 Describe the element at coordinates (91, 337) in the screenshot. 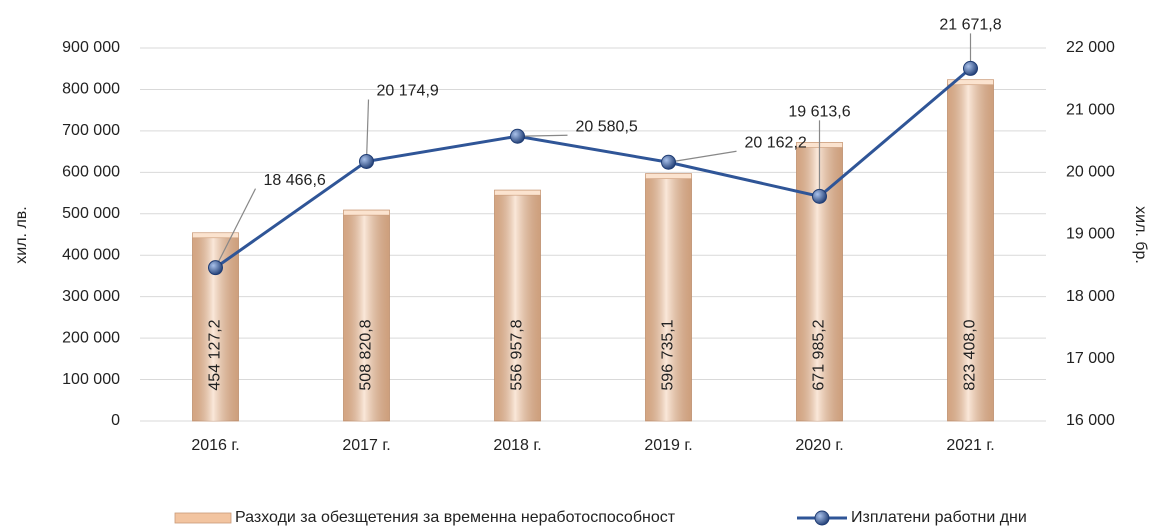

I see `y-tick-label: 200 000` at that location.